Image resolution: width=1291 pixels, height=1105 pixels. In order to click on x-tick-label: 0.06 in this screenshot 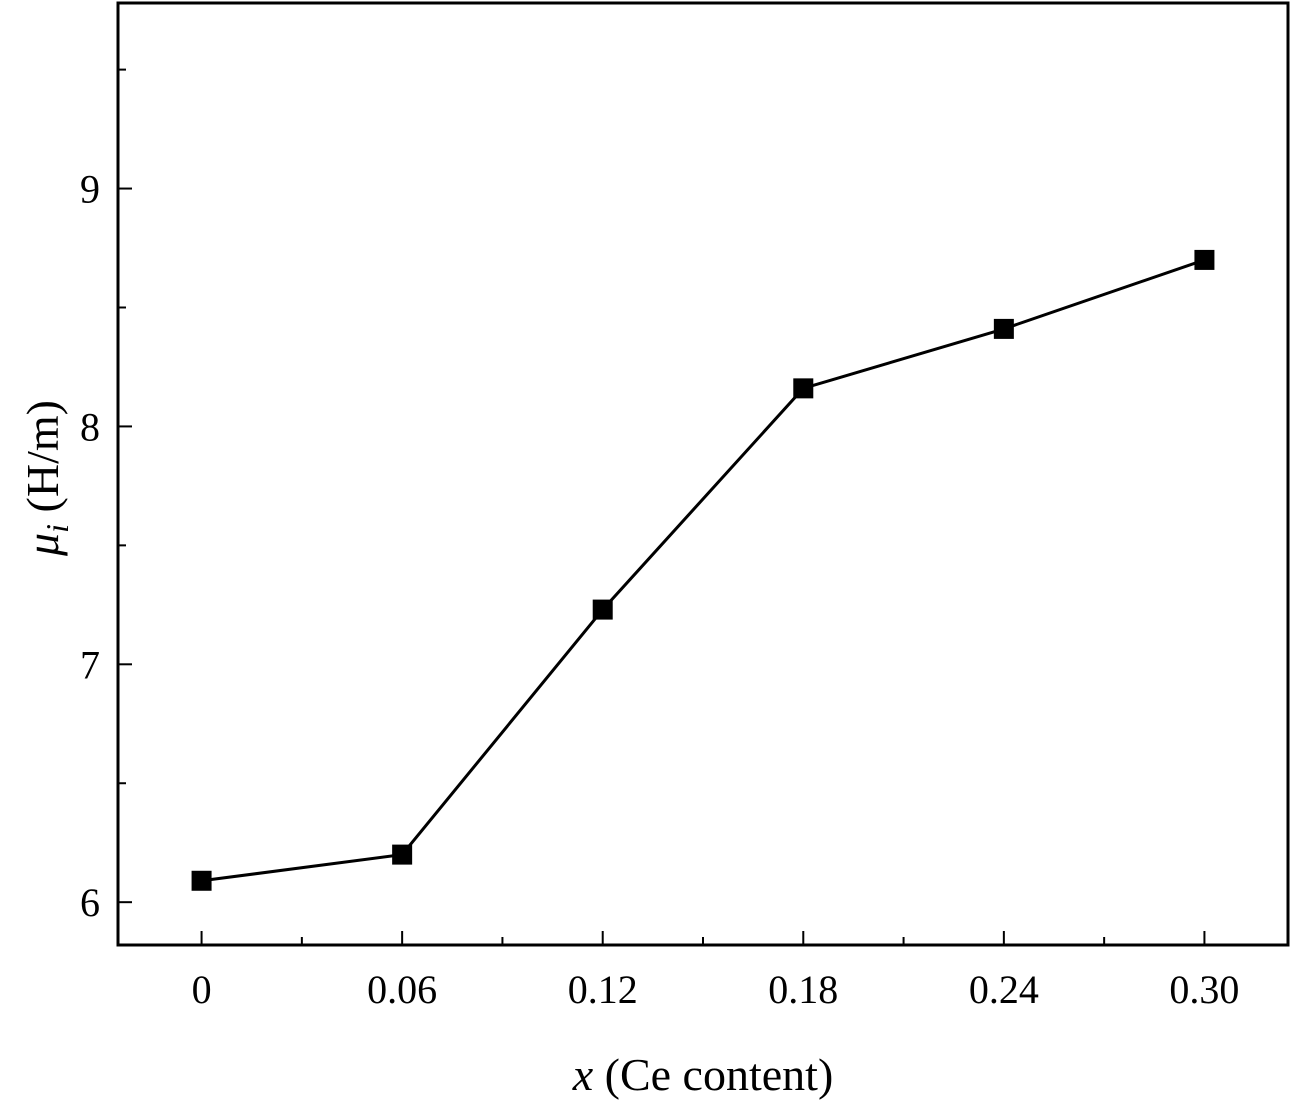, I will do `click(402, 989)`.